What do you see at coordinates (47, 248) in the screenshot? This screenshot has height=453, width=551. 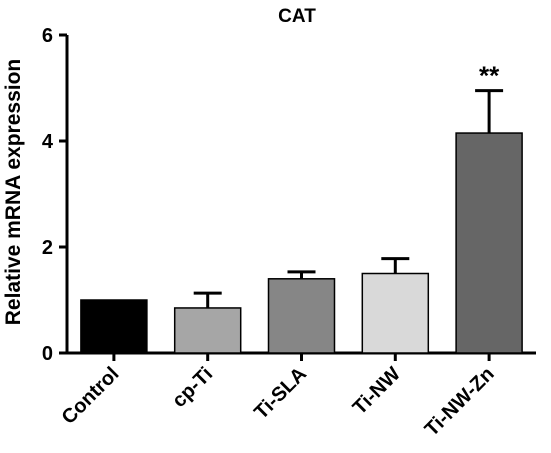 I see `y-tick-label: 2` at bounding box center [47, 248].